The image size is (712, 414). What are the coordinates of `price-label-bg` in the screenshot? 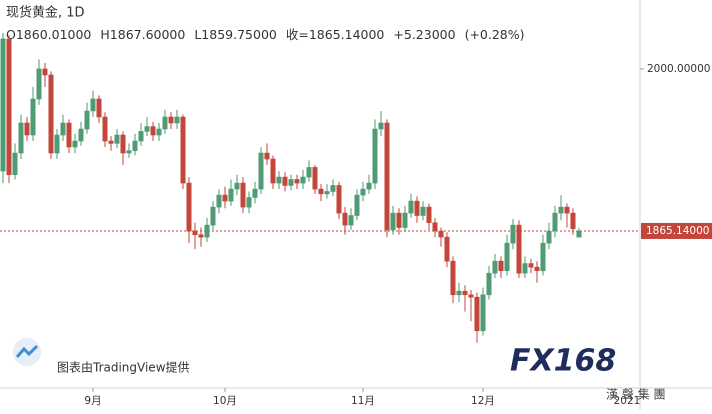 It's located at (676, 230).